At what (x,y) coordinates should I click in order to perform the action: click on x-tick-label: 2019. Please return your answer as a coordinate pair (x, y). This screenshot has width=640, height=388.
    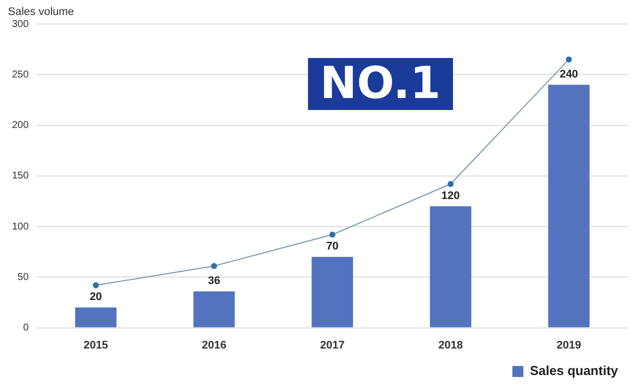
    Looking at the image, I should click on (569, 345).